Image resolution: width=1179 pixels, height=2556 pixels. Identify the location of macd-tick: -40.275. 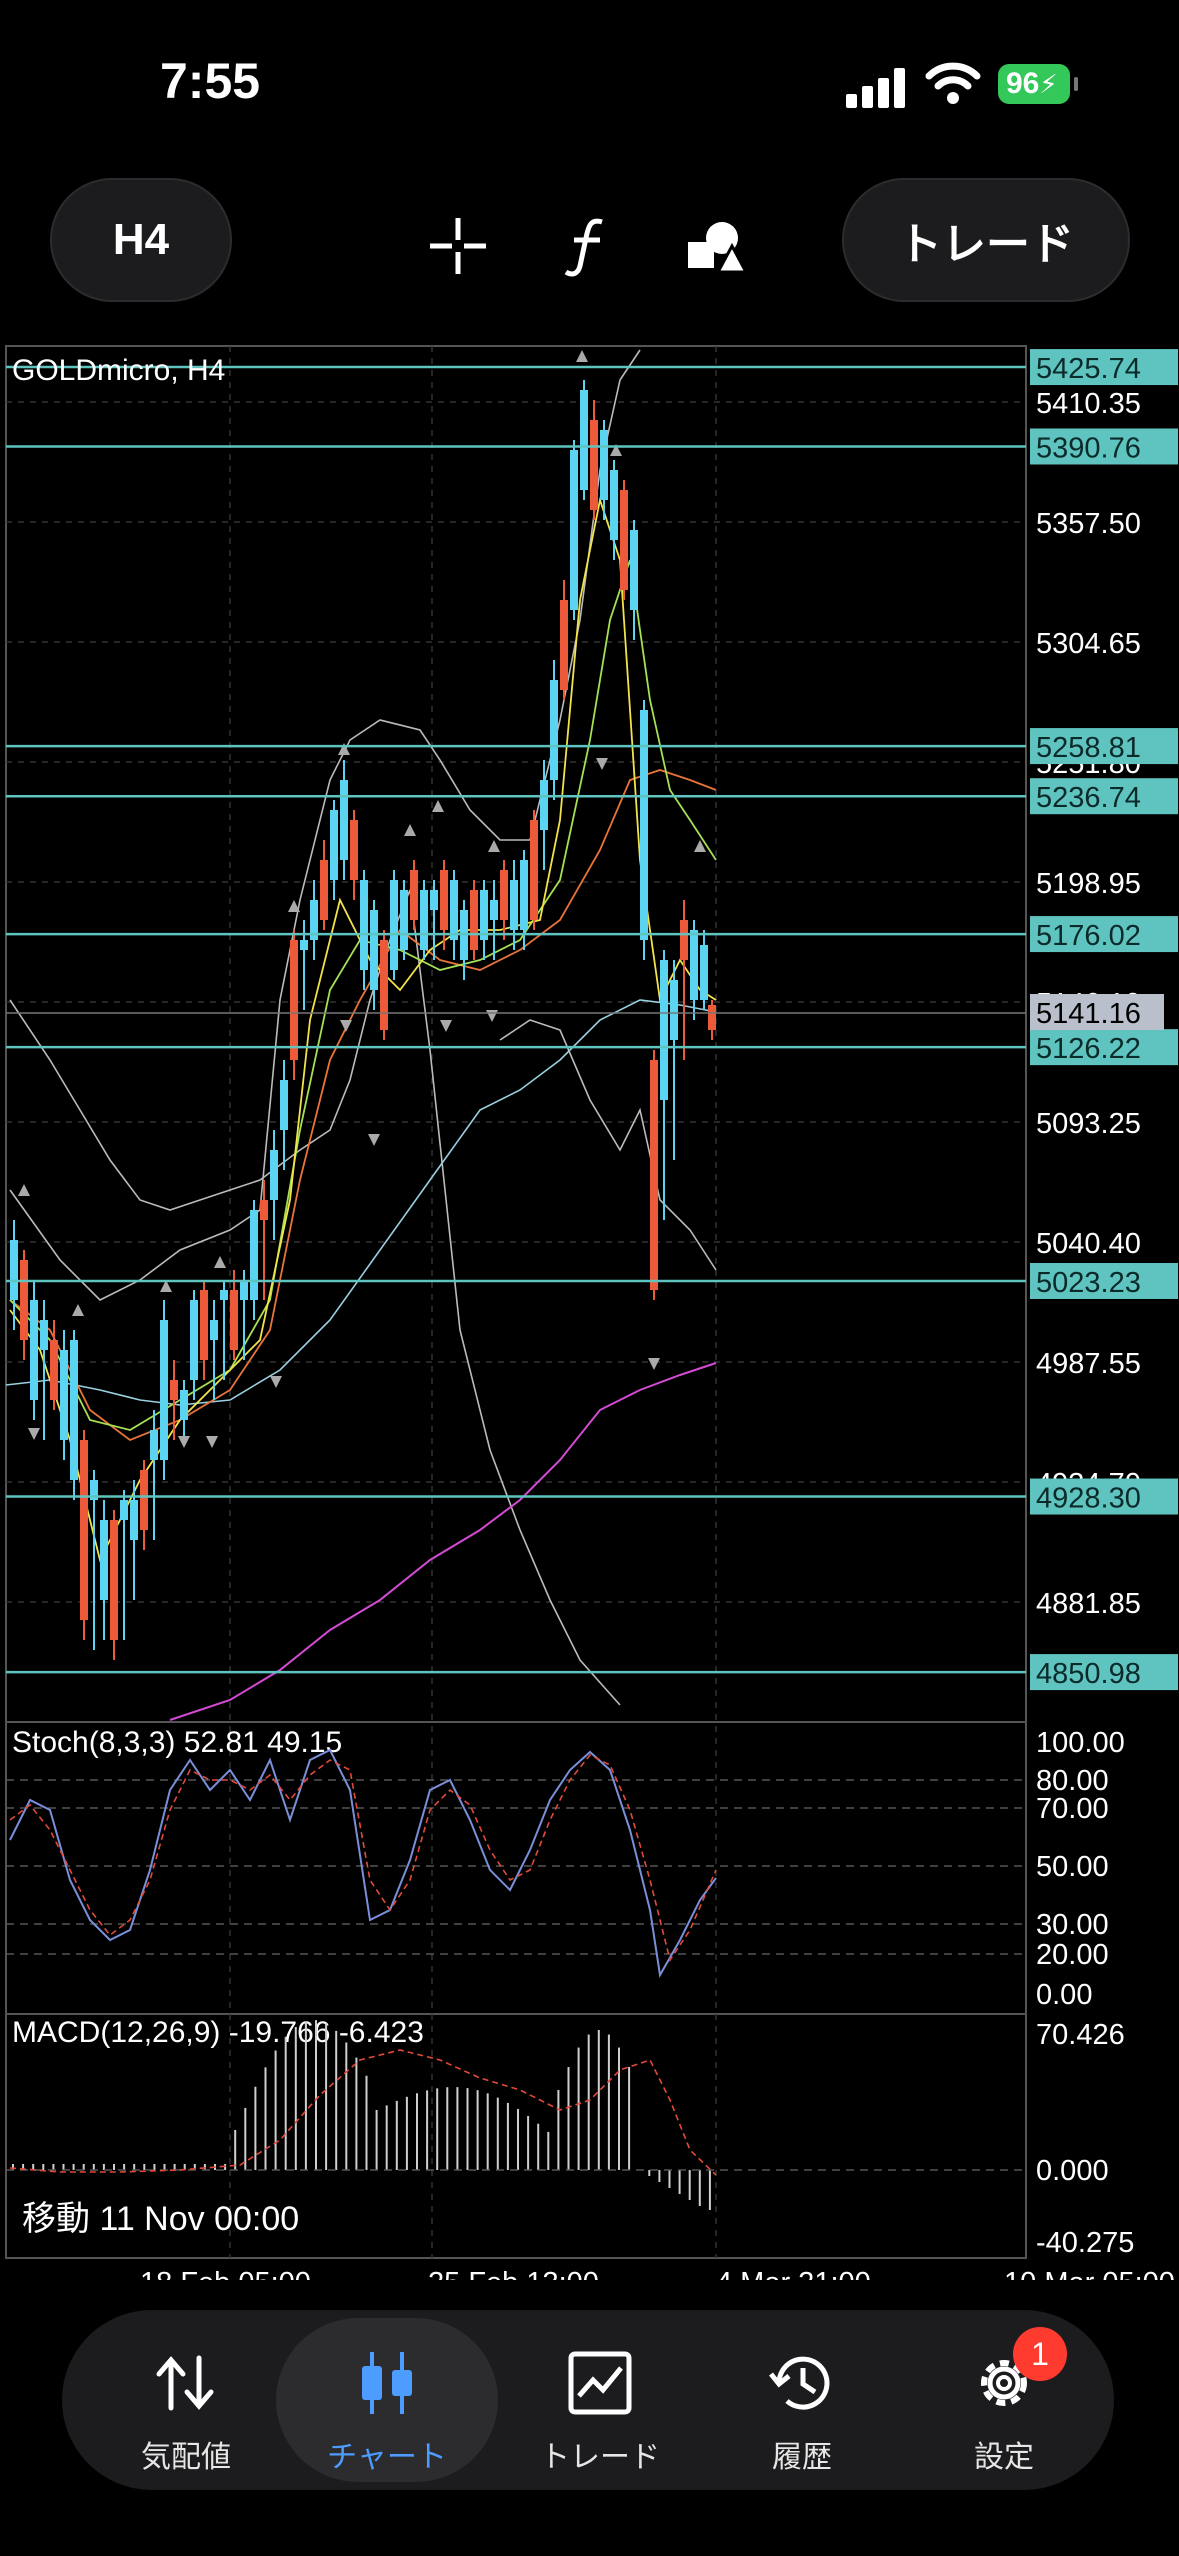
(1085, 2243).